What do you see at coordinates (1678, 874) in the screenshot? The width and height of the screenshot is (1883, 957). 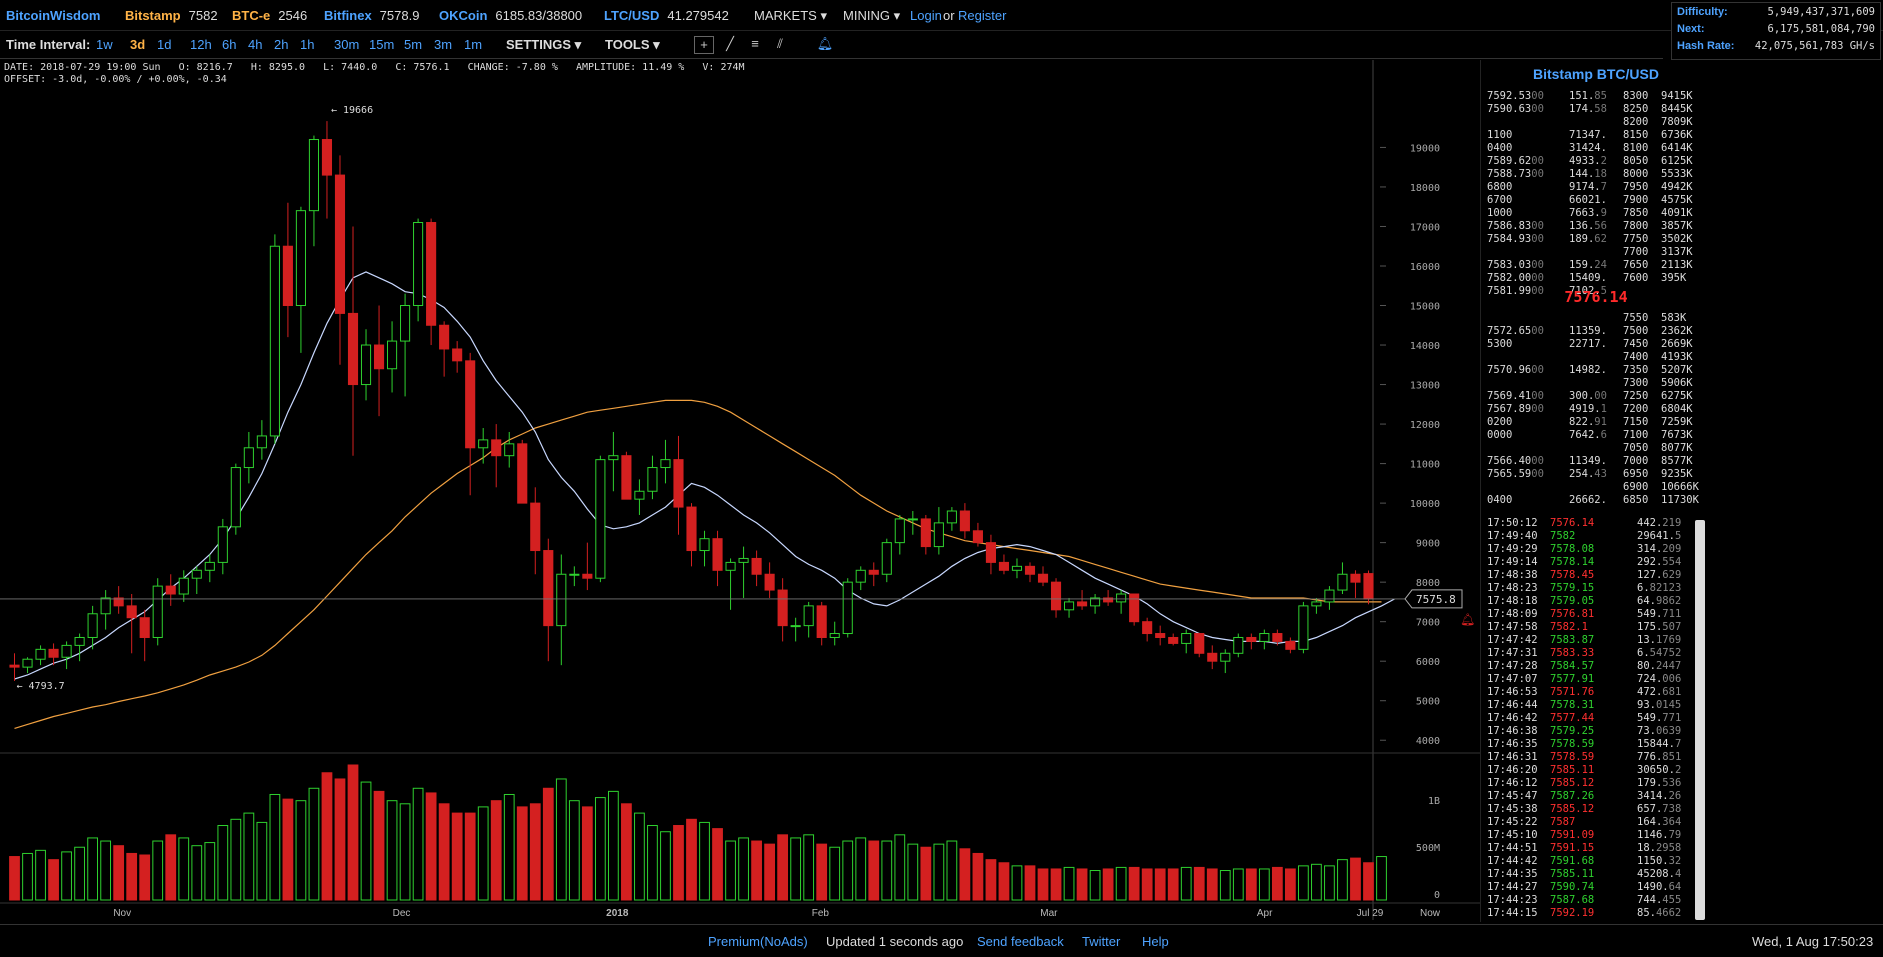 I see `trade-amount-digits: 4` at bounding box center [1678, 874].